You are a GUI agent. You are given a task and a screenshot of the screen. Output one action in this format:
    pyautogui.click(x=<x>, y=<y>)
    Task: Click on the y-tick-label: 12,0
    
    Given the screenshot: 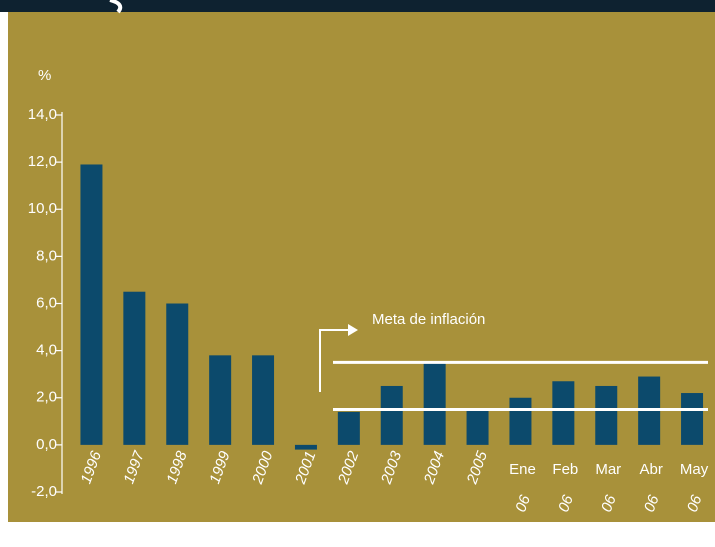 What is the action you would take?
    pyautogui.click(x=42, y=161)
    